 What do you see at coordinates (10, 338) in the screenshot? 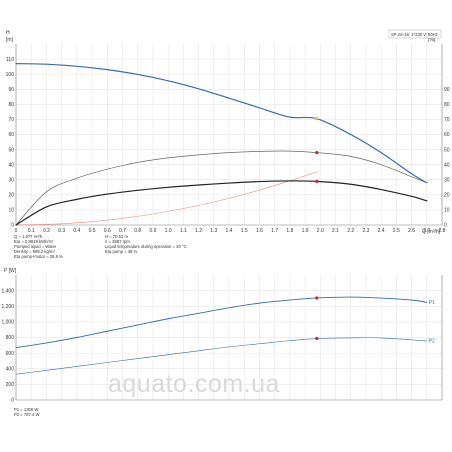
I see `bottom-y-tick-label: 800` at bounding box center [10, 338].